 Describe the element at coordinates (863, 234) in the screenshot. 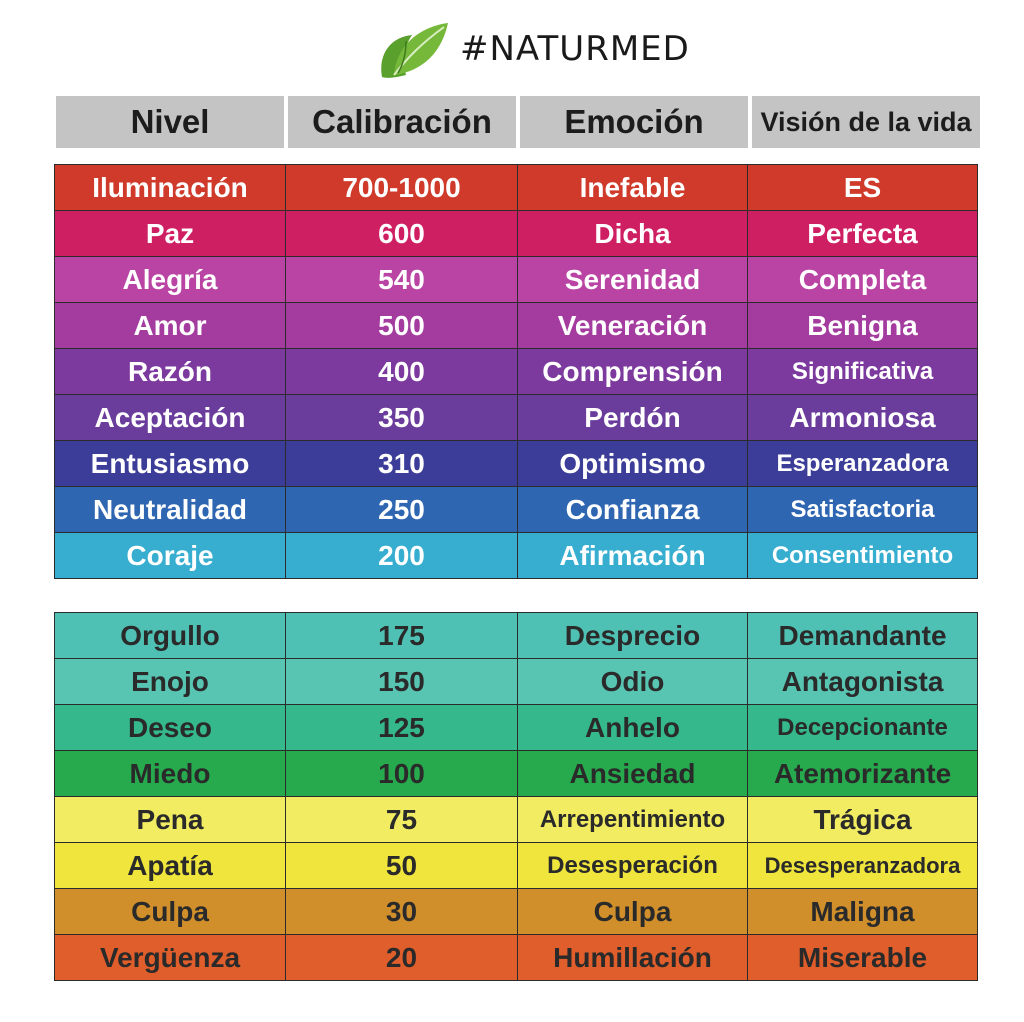

I see `table-cell-vision: Perfecta` at that location.